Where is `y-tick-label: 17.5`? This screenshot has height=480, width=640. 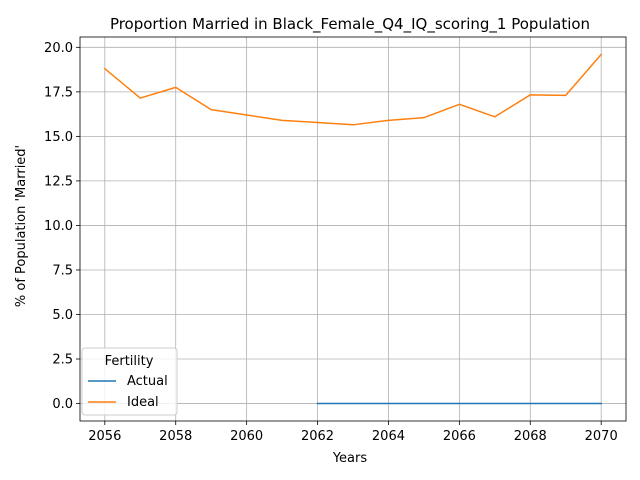 y-tick-label: 17.5 is located at coordinates (58, 92).